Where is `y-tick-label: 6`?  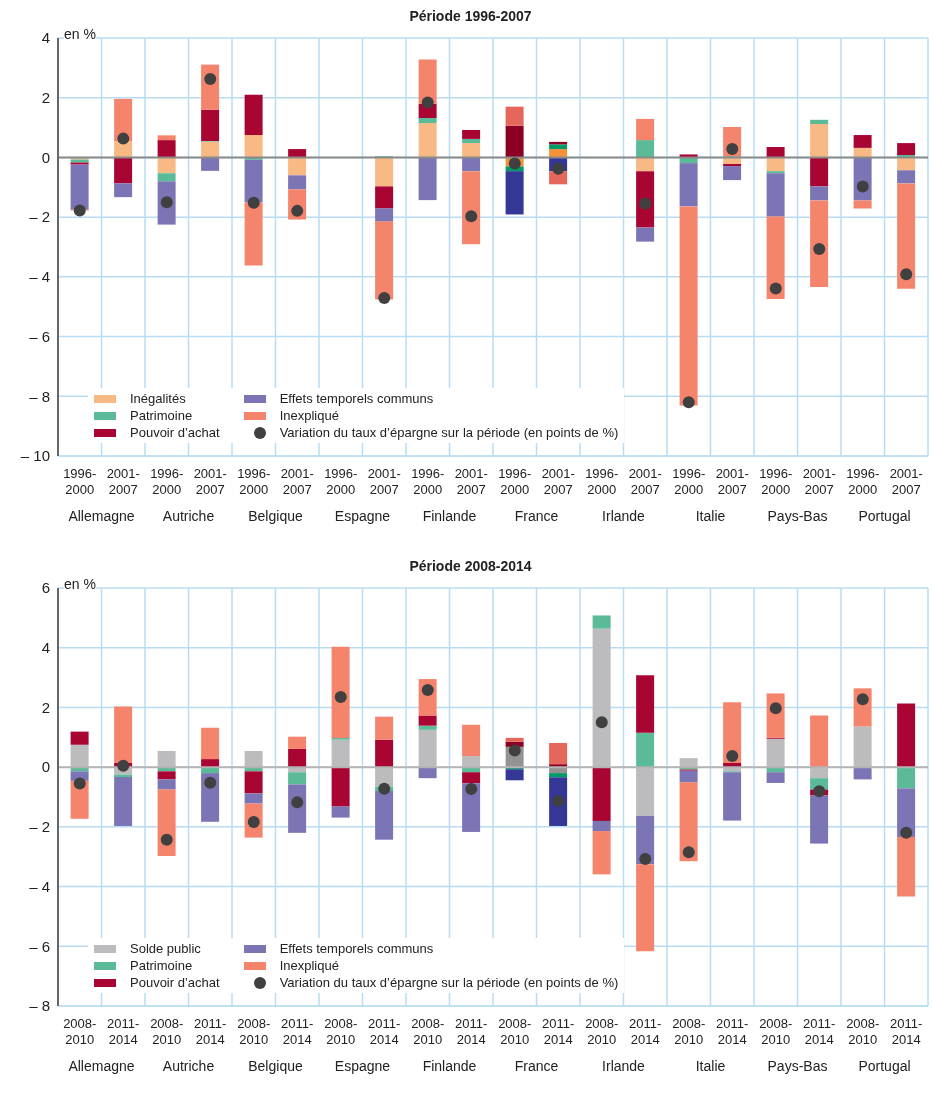
y-tick-label: 6 is located at coordinates (45, 588).